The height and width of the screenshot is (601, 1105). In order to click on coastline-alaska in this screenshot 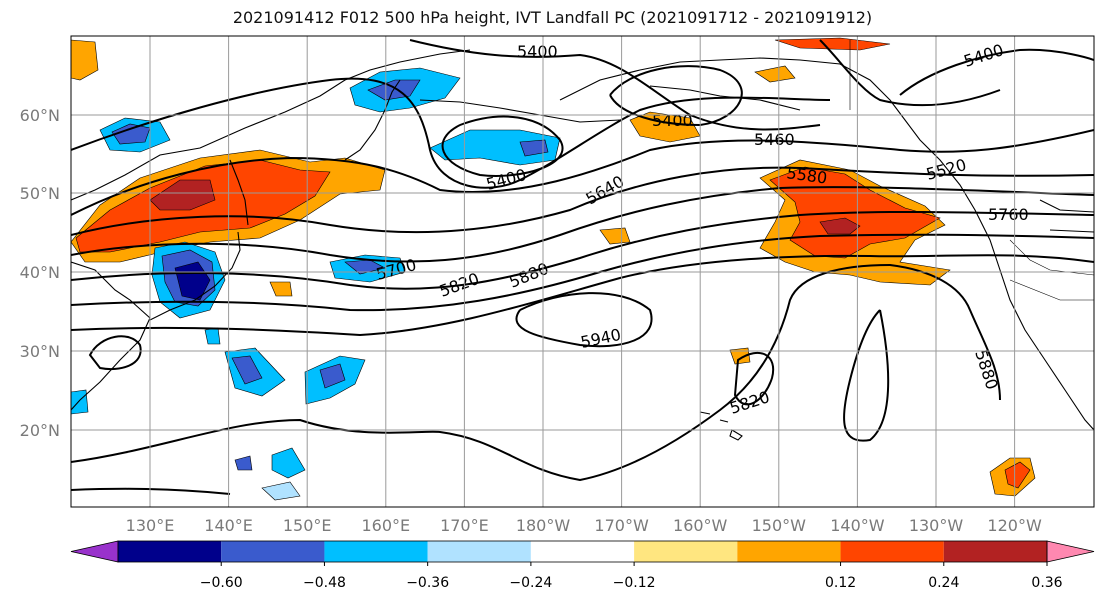, I will do `click(725, 98)`.